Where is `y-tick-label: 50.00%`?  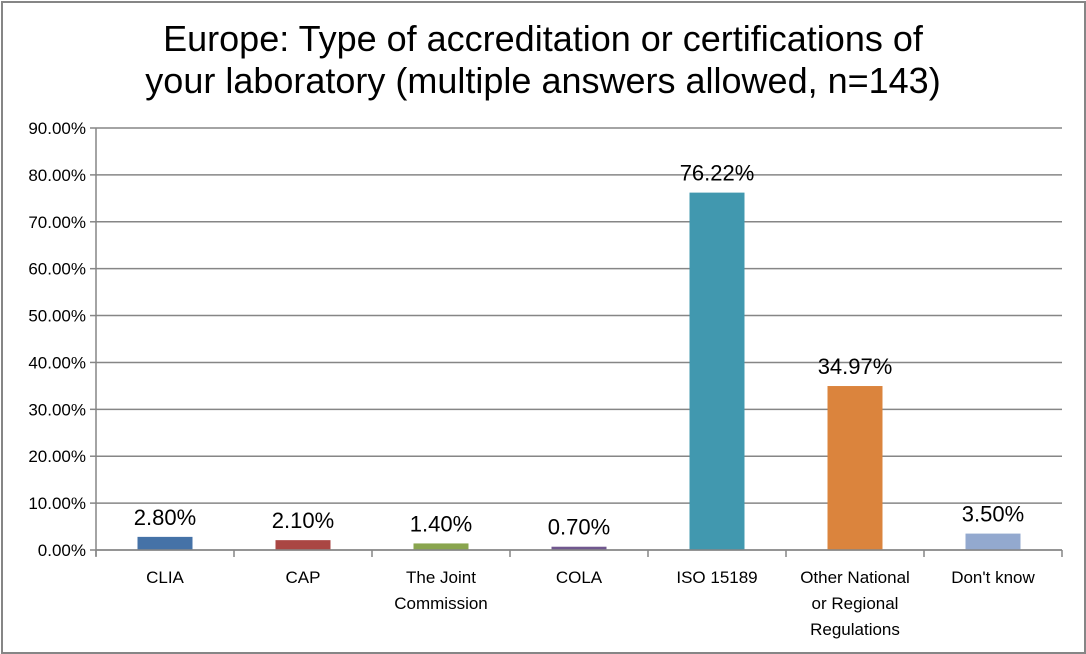 y-tick-label: 50.00% is located at coordinates (57, 316).